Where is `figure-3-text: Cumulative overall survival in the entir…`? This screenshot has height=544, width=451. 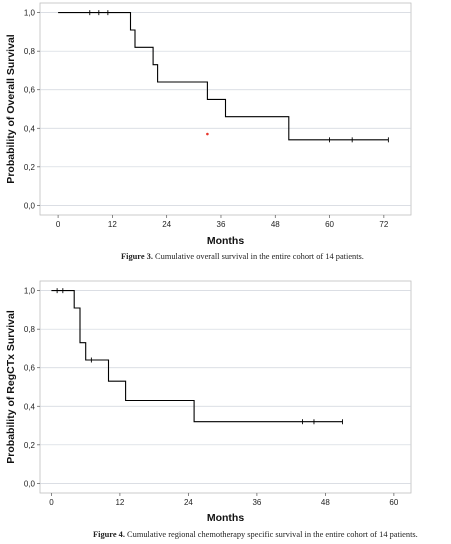
figure-3-text: Cumulative overall survival in the entir… is located at coordinates (259, 256).